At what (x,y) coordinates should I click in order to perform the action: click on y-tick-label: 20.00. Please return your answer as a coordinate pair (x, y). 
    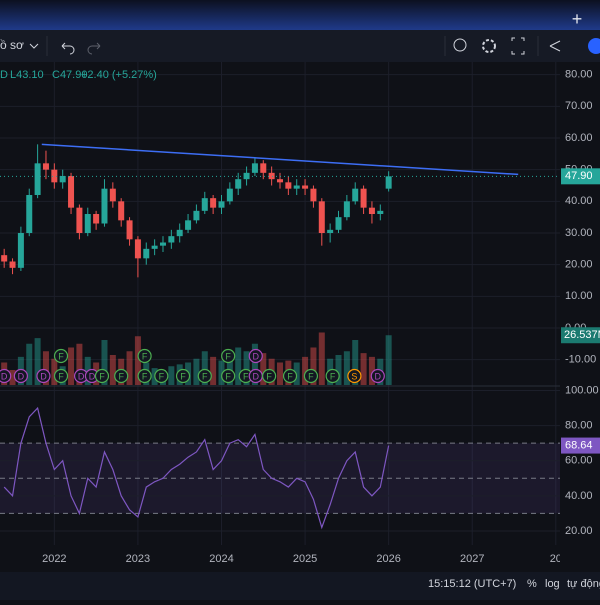
    Looking at the image, I should click on (579, 265).